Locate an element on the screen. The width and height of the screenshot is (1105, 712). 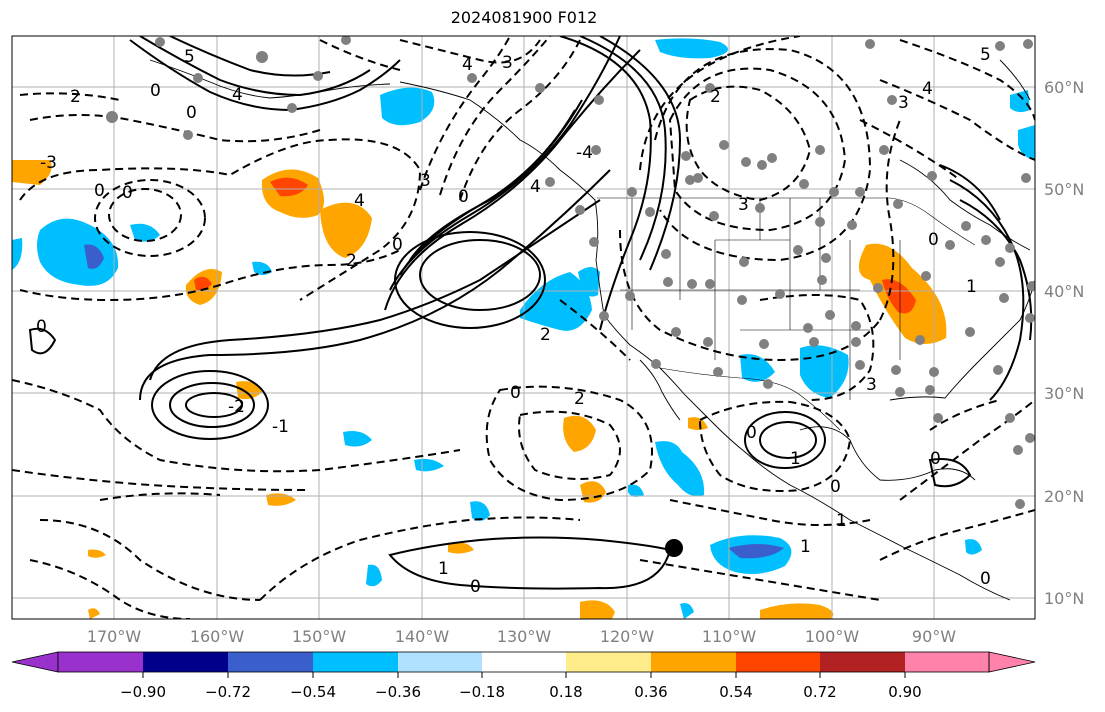
svg-text: 140°W is located at coordinates (422, 636).